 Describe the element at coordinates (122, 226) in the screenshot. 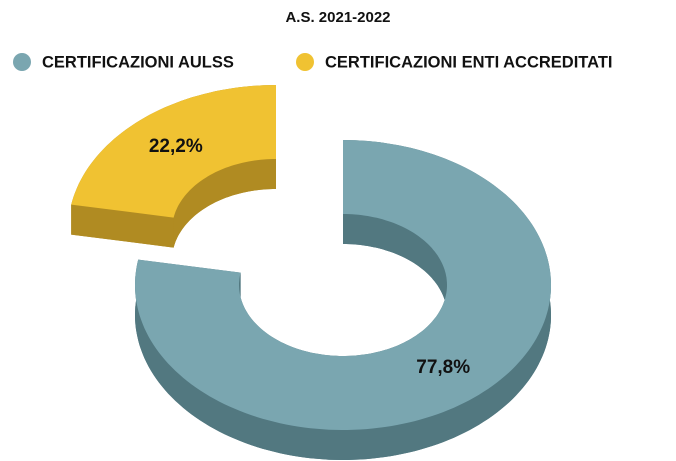

I see `slice-end-wall` at that location.